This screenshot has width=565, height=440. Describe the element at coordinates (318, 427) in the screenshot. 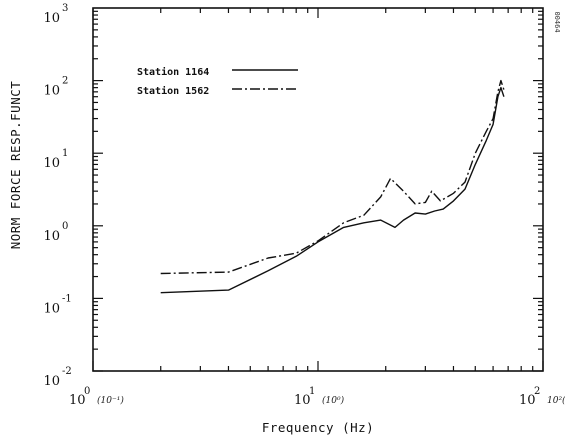

I see `x-axis-title: Frequency (Hz)` at that location.